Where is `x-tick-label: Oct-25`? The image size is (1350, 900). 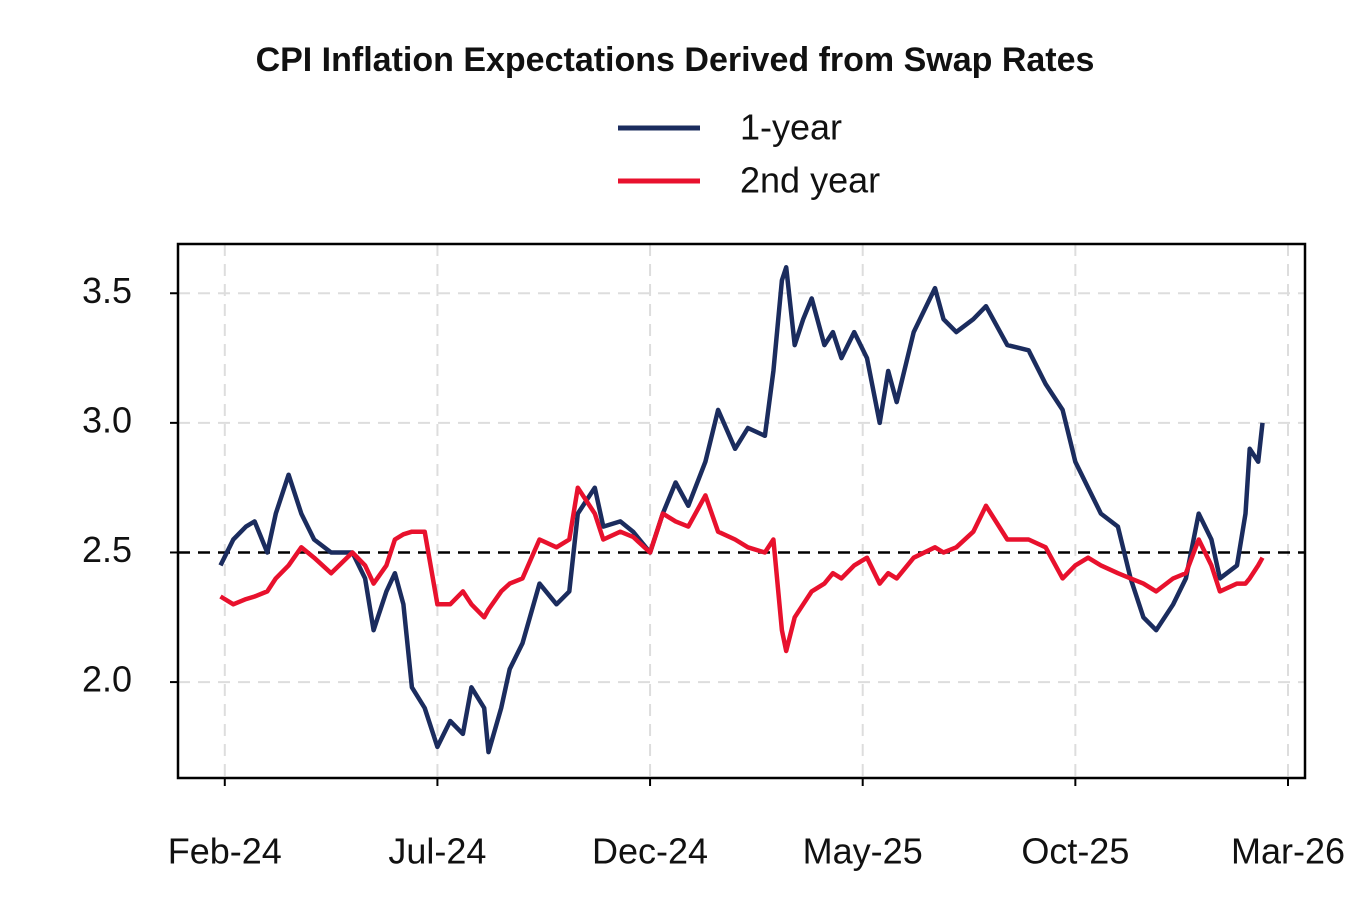 x-tick-label: Oct-25 is located at coordinates (1075, 851).